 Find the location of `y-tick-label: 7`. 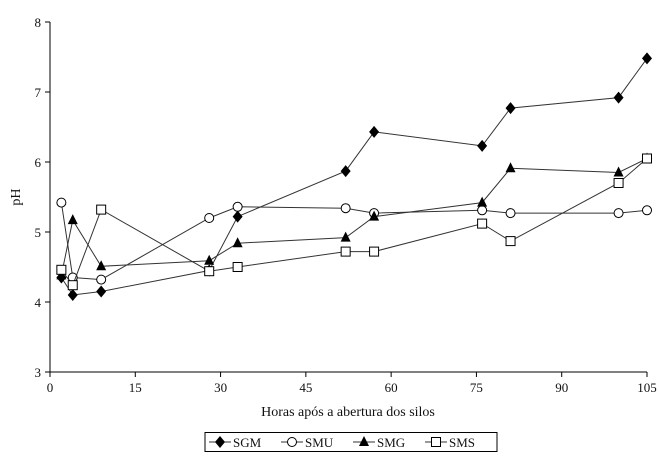

y-tick-label: 7 is located at coordinates (38, 92).